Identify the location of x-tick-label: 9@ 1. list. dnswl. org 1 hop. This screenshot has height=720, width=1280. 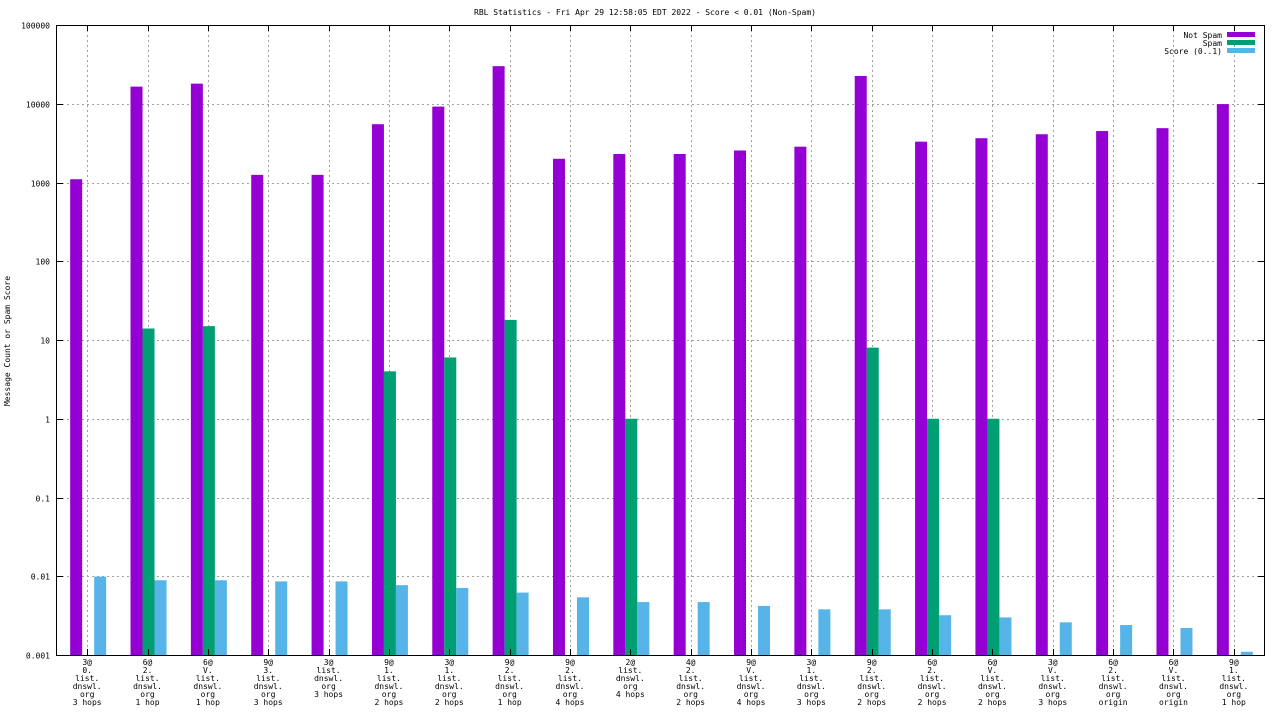
(1233, 682).